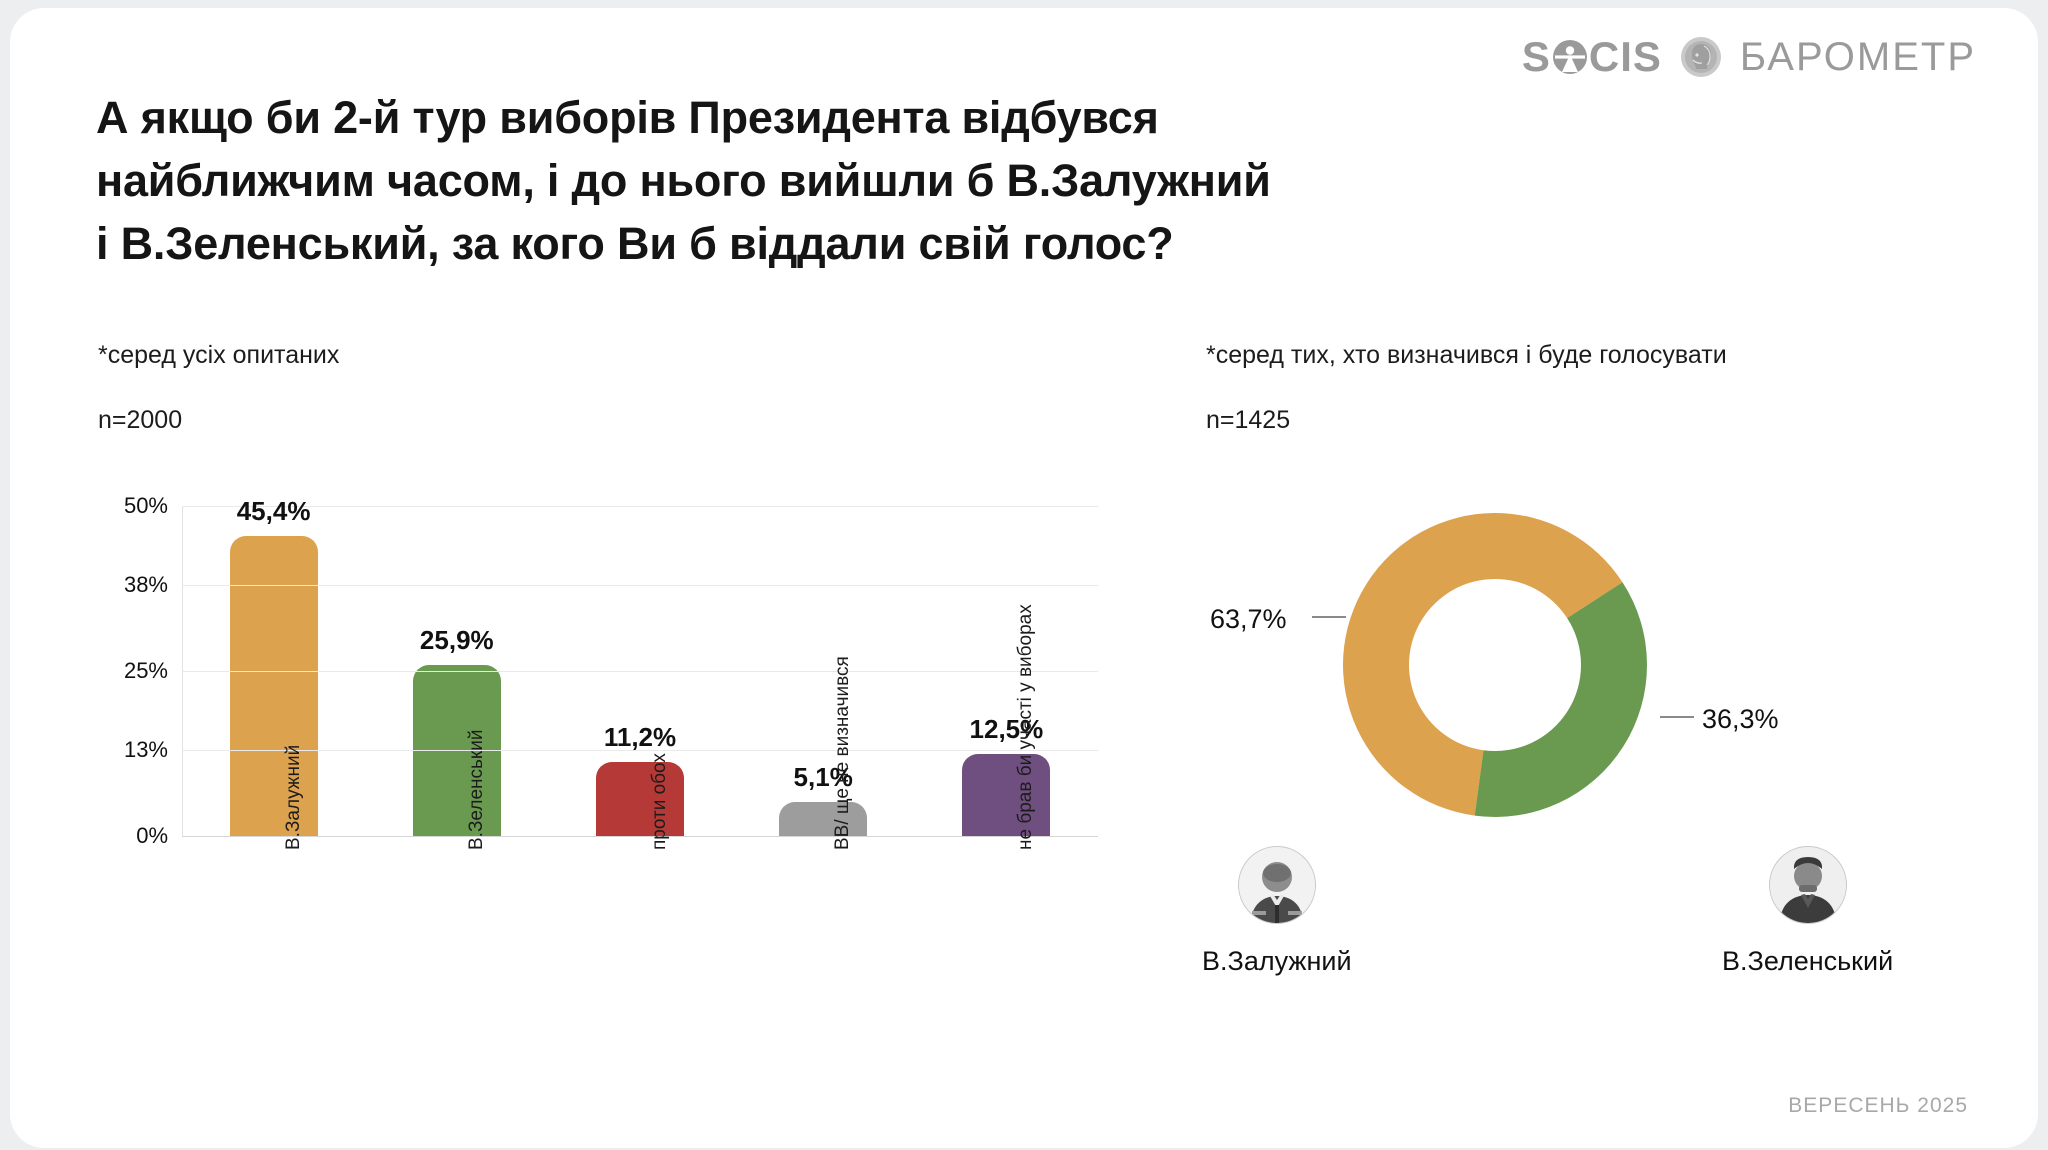 This screenshot has height=1150, width=2048. I want to click on bar-chart-y-axis: 0% 13% 25% 38% 50%, so click(133, 670).